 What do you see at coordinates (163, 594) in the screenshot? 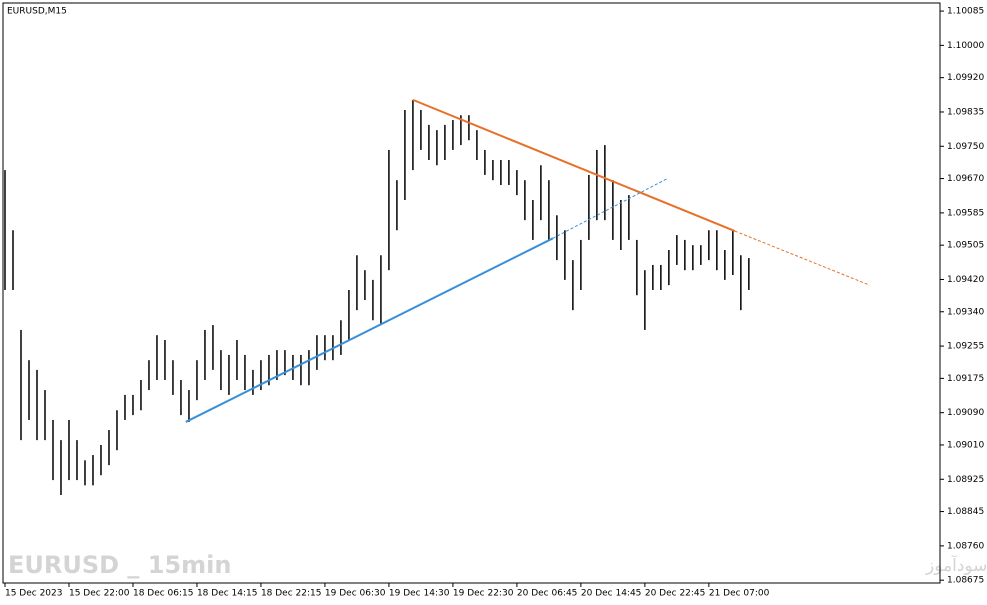
I see `x-tick-label: 18 Dec 06:15` at bounding box center [163, 594].